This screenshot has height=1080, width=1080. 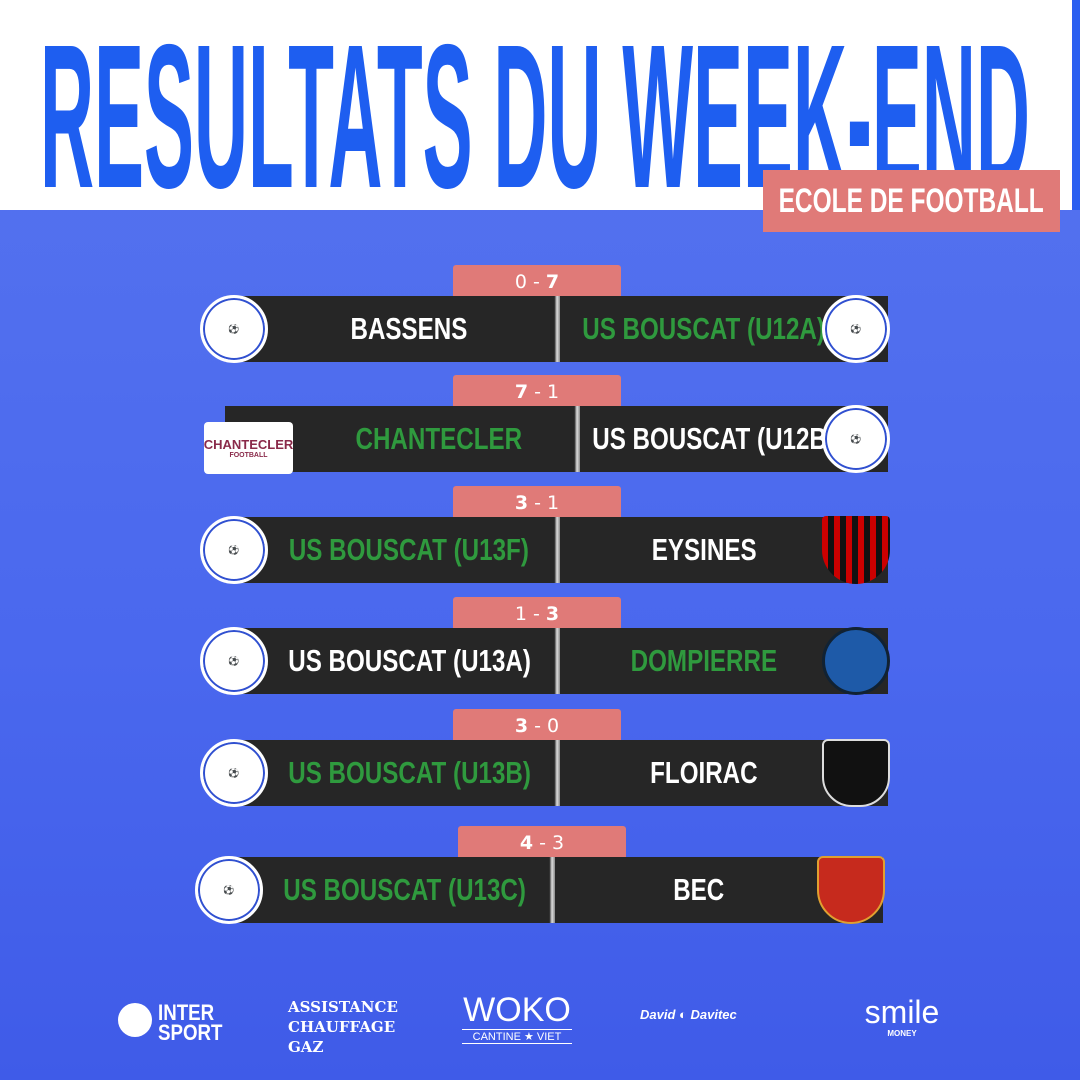 I want to click on away-team-name: EYSINES, so click(x=704, y=549).